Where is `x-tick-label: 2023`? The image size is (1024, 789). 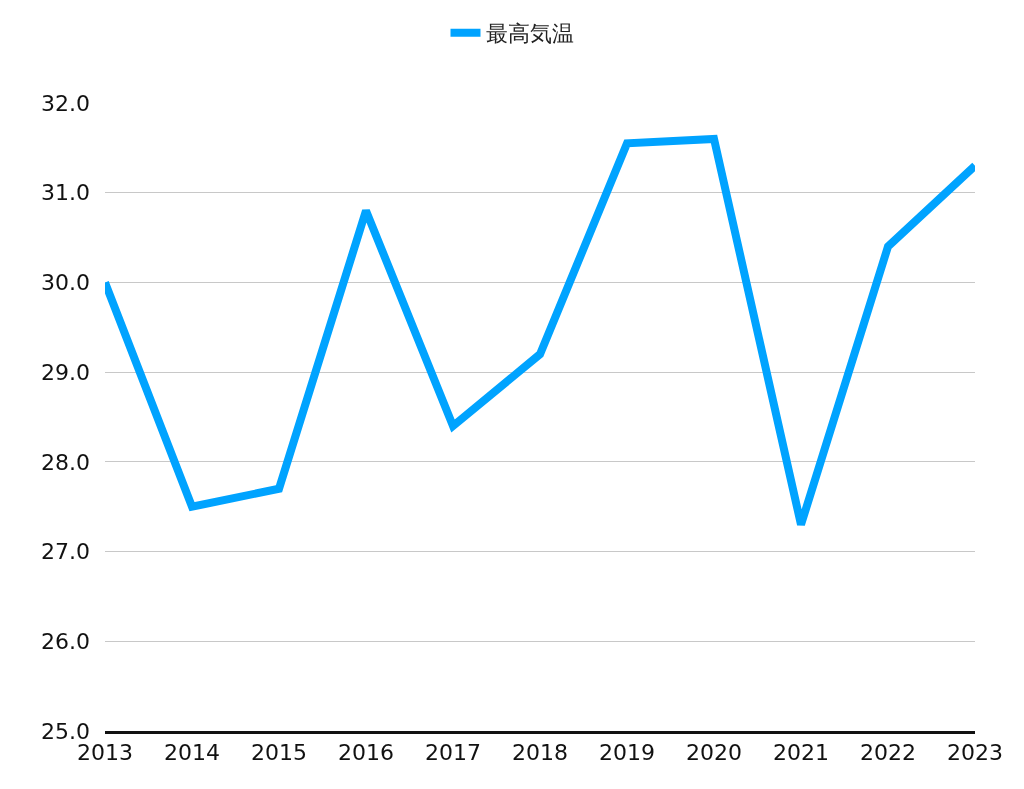
x-tick-label: 2023 is located at coordinates (975, 753).